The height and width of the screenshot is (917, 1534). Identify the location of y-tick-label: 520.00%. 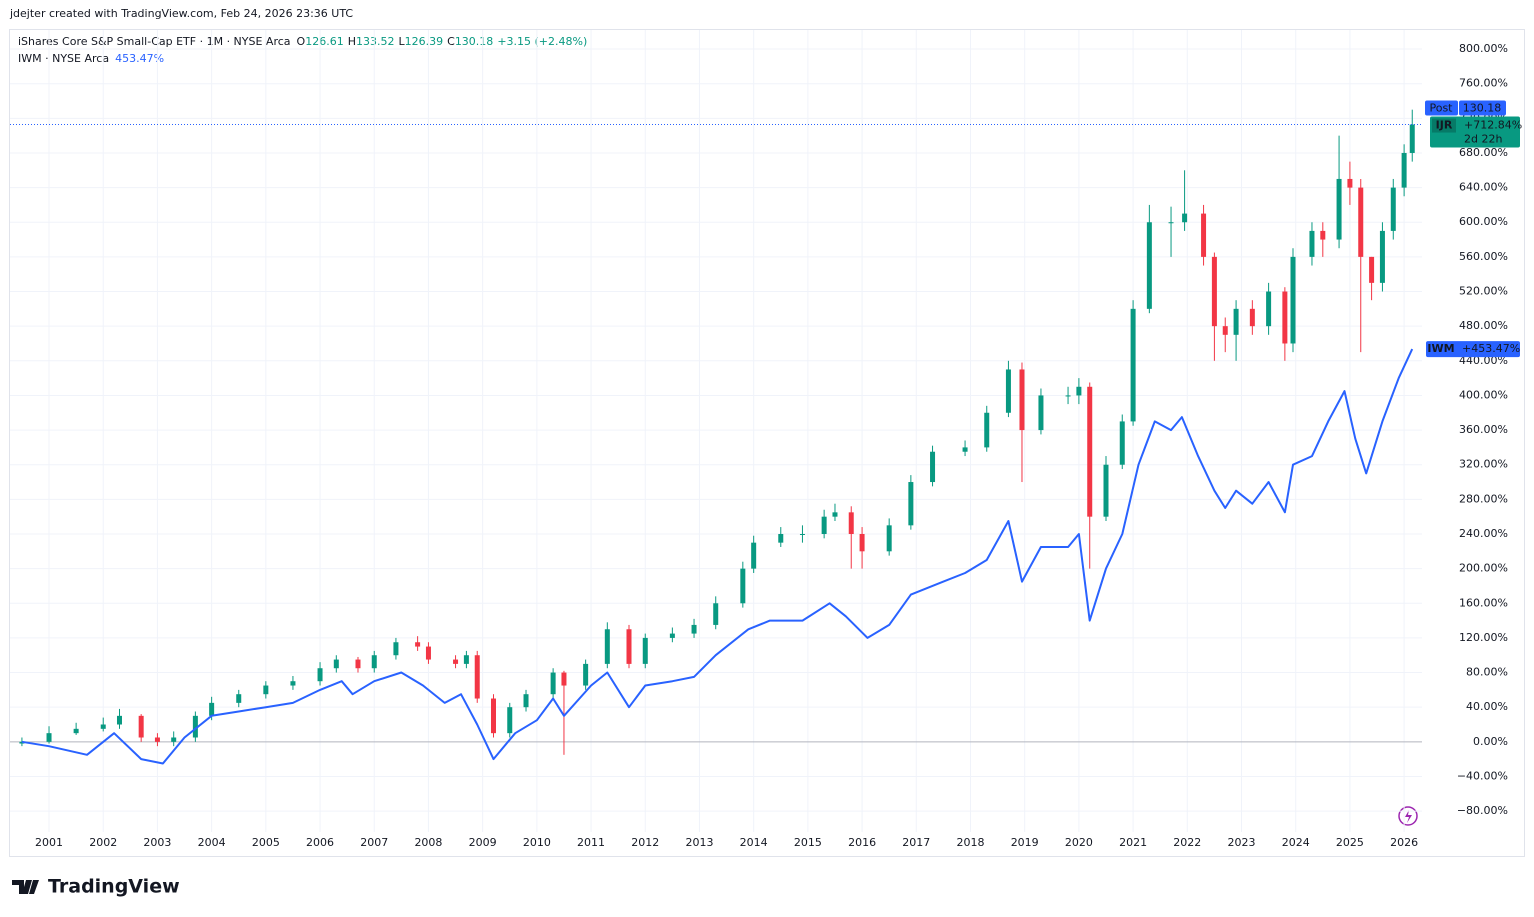
(1483, 291).